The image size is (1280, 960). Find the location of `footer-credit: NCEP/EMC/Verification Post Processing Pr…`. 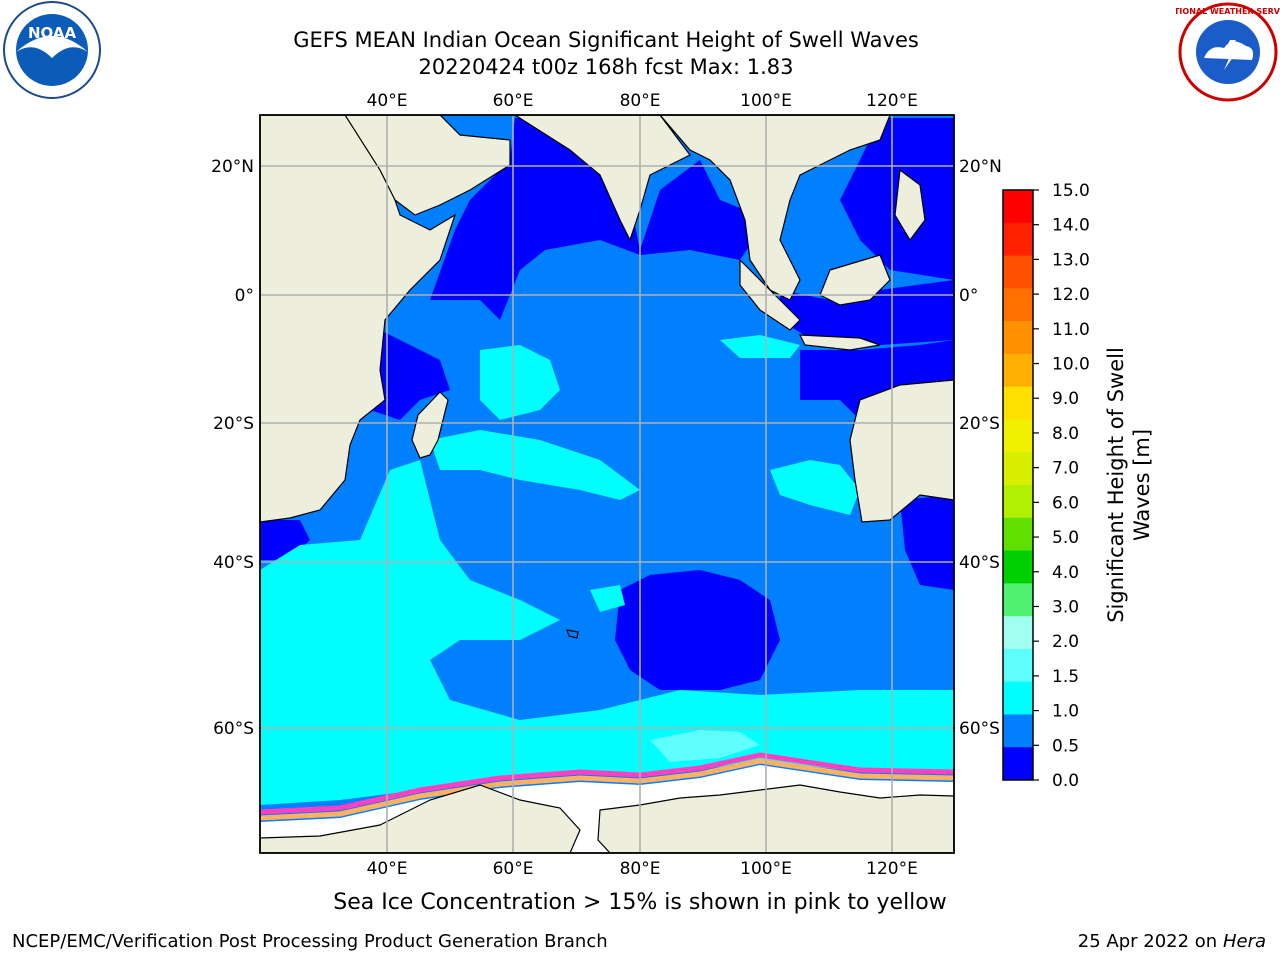

footer-credit: NCEP/EMC/Verification Post Processing Pr… is located at coordinates (310, 941).